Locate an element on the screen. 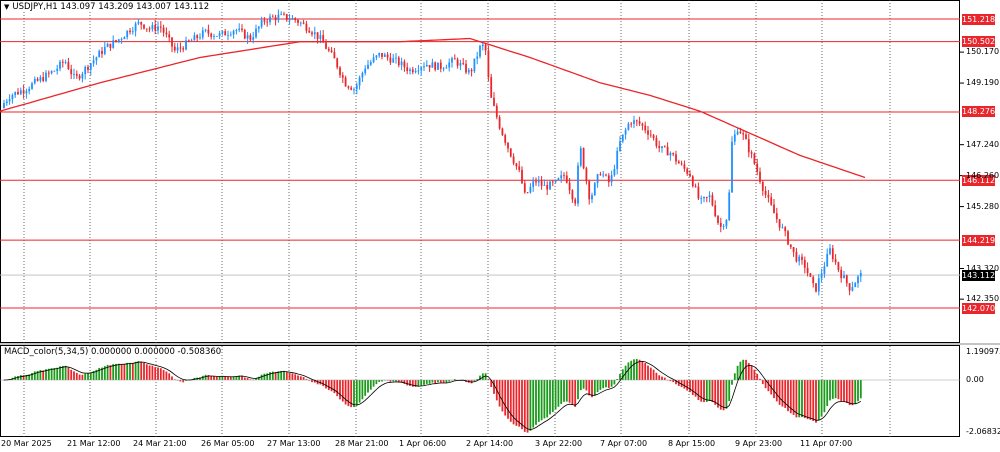 The image size is (1000, 452). level-price-label: 146.112 is located at coordinates (979, 180).